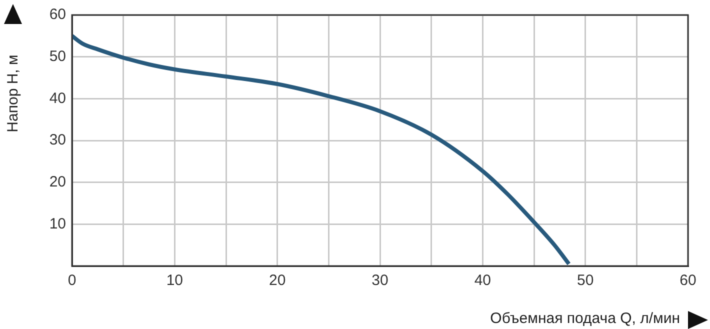  Describe the element at coordinates (585, 281) in the screenshot. I see `x-tick-label: 50` at that location.